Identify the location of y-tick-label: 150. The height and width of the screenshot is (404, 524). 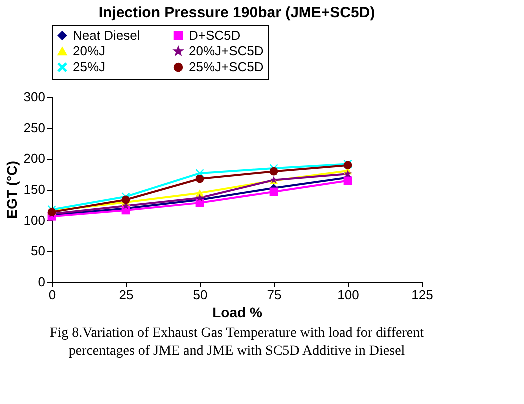
(35, 189).